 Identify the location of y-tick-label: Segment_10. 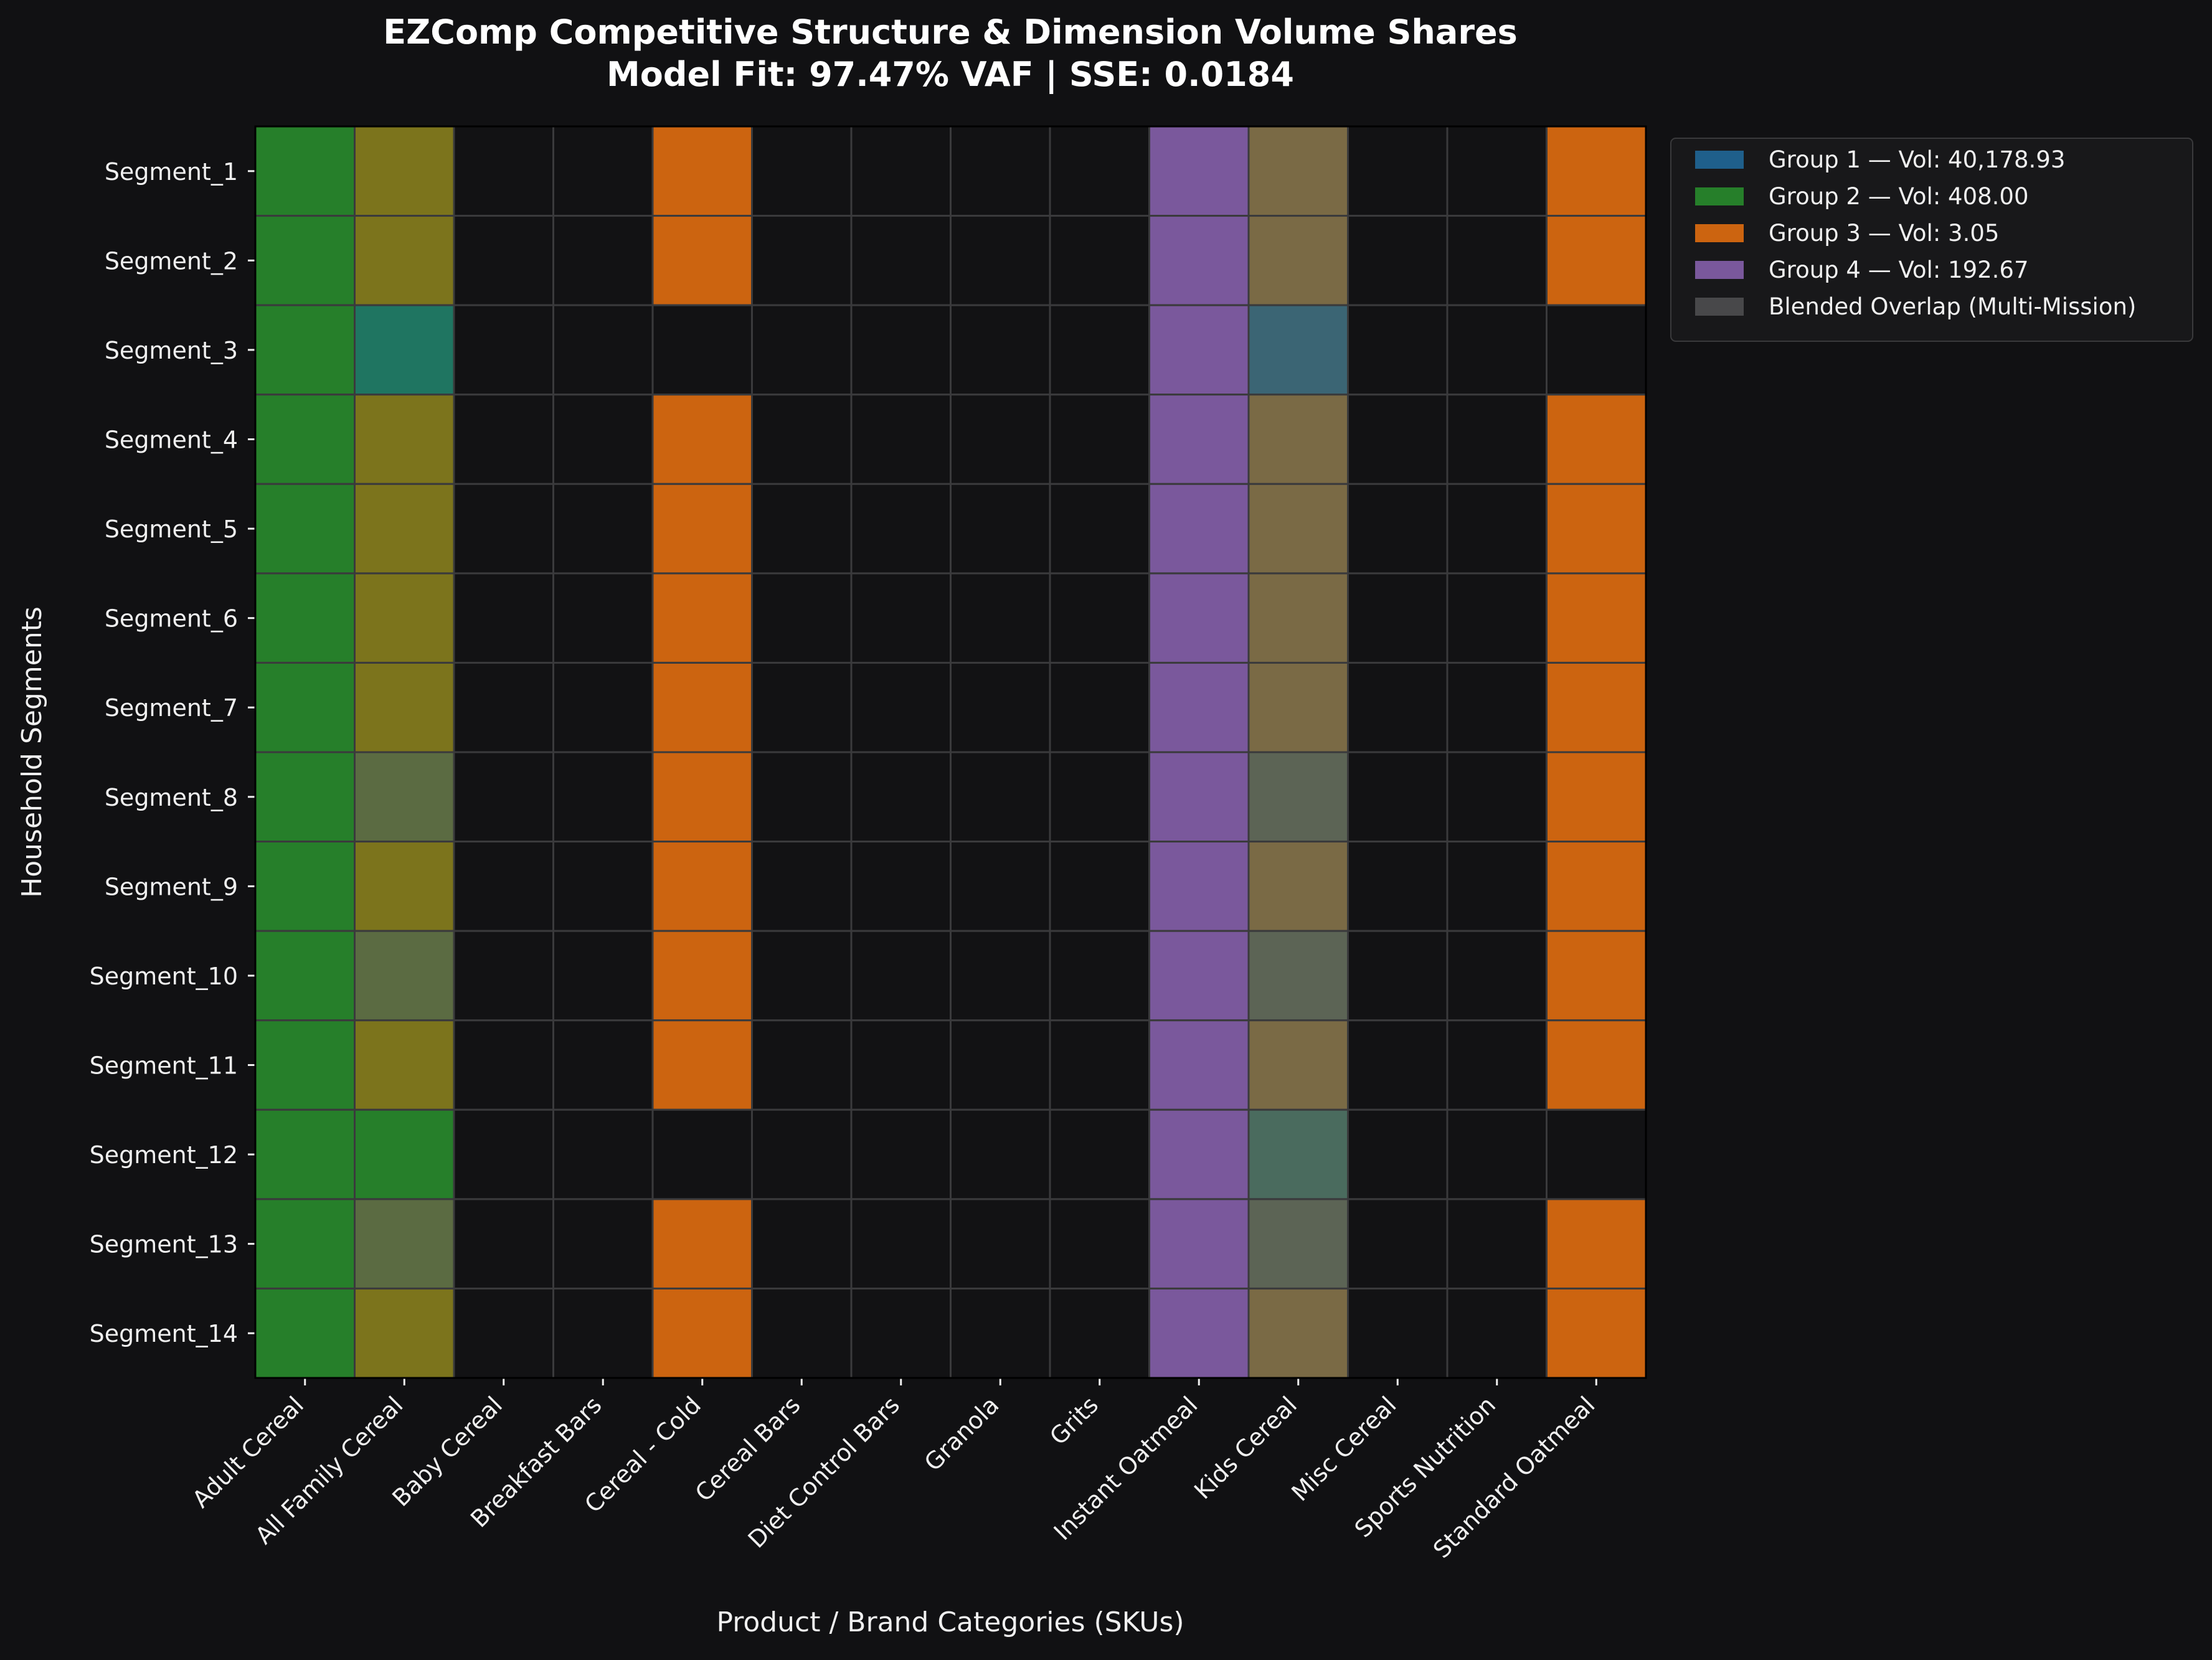
(164, 976).